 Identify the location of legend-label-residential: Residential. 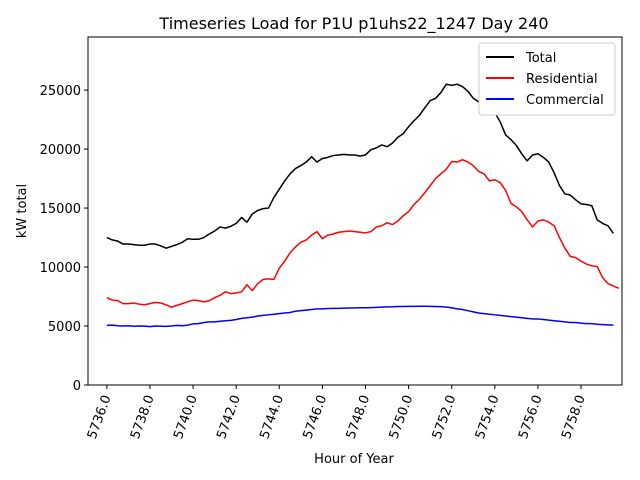
(562, 79).